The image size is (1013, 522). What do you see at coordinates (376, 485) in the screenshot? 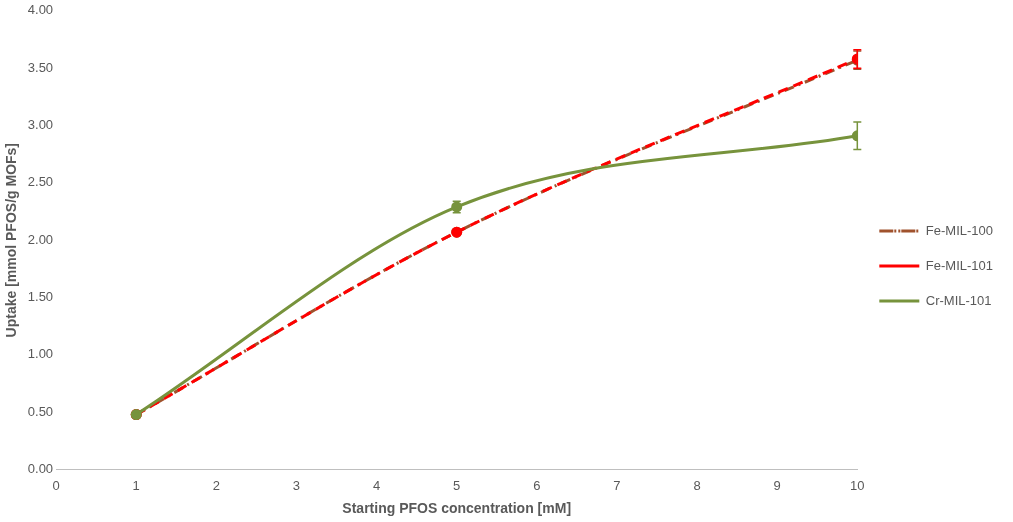
I see `x-tick-label: 4` at bounding box center [376, 485].